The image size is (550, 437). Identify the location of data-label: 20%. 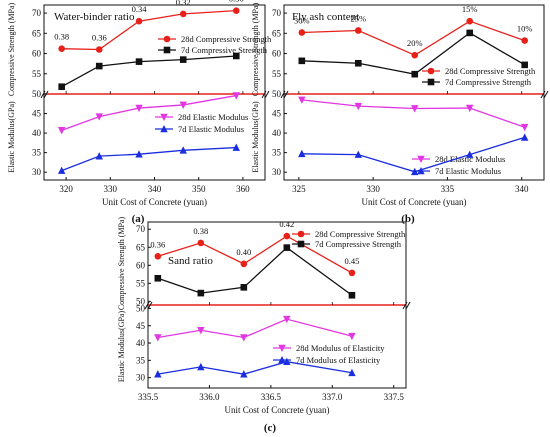
(415, 43).